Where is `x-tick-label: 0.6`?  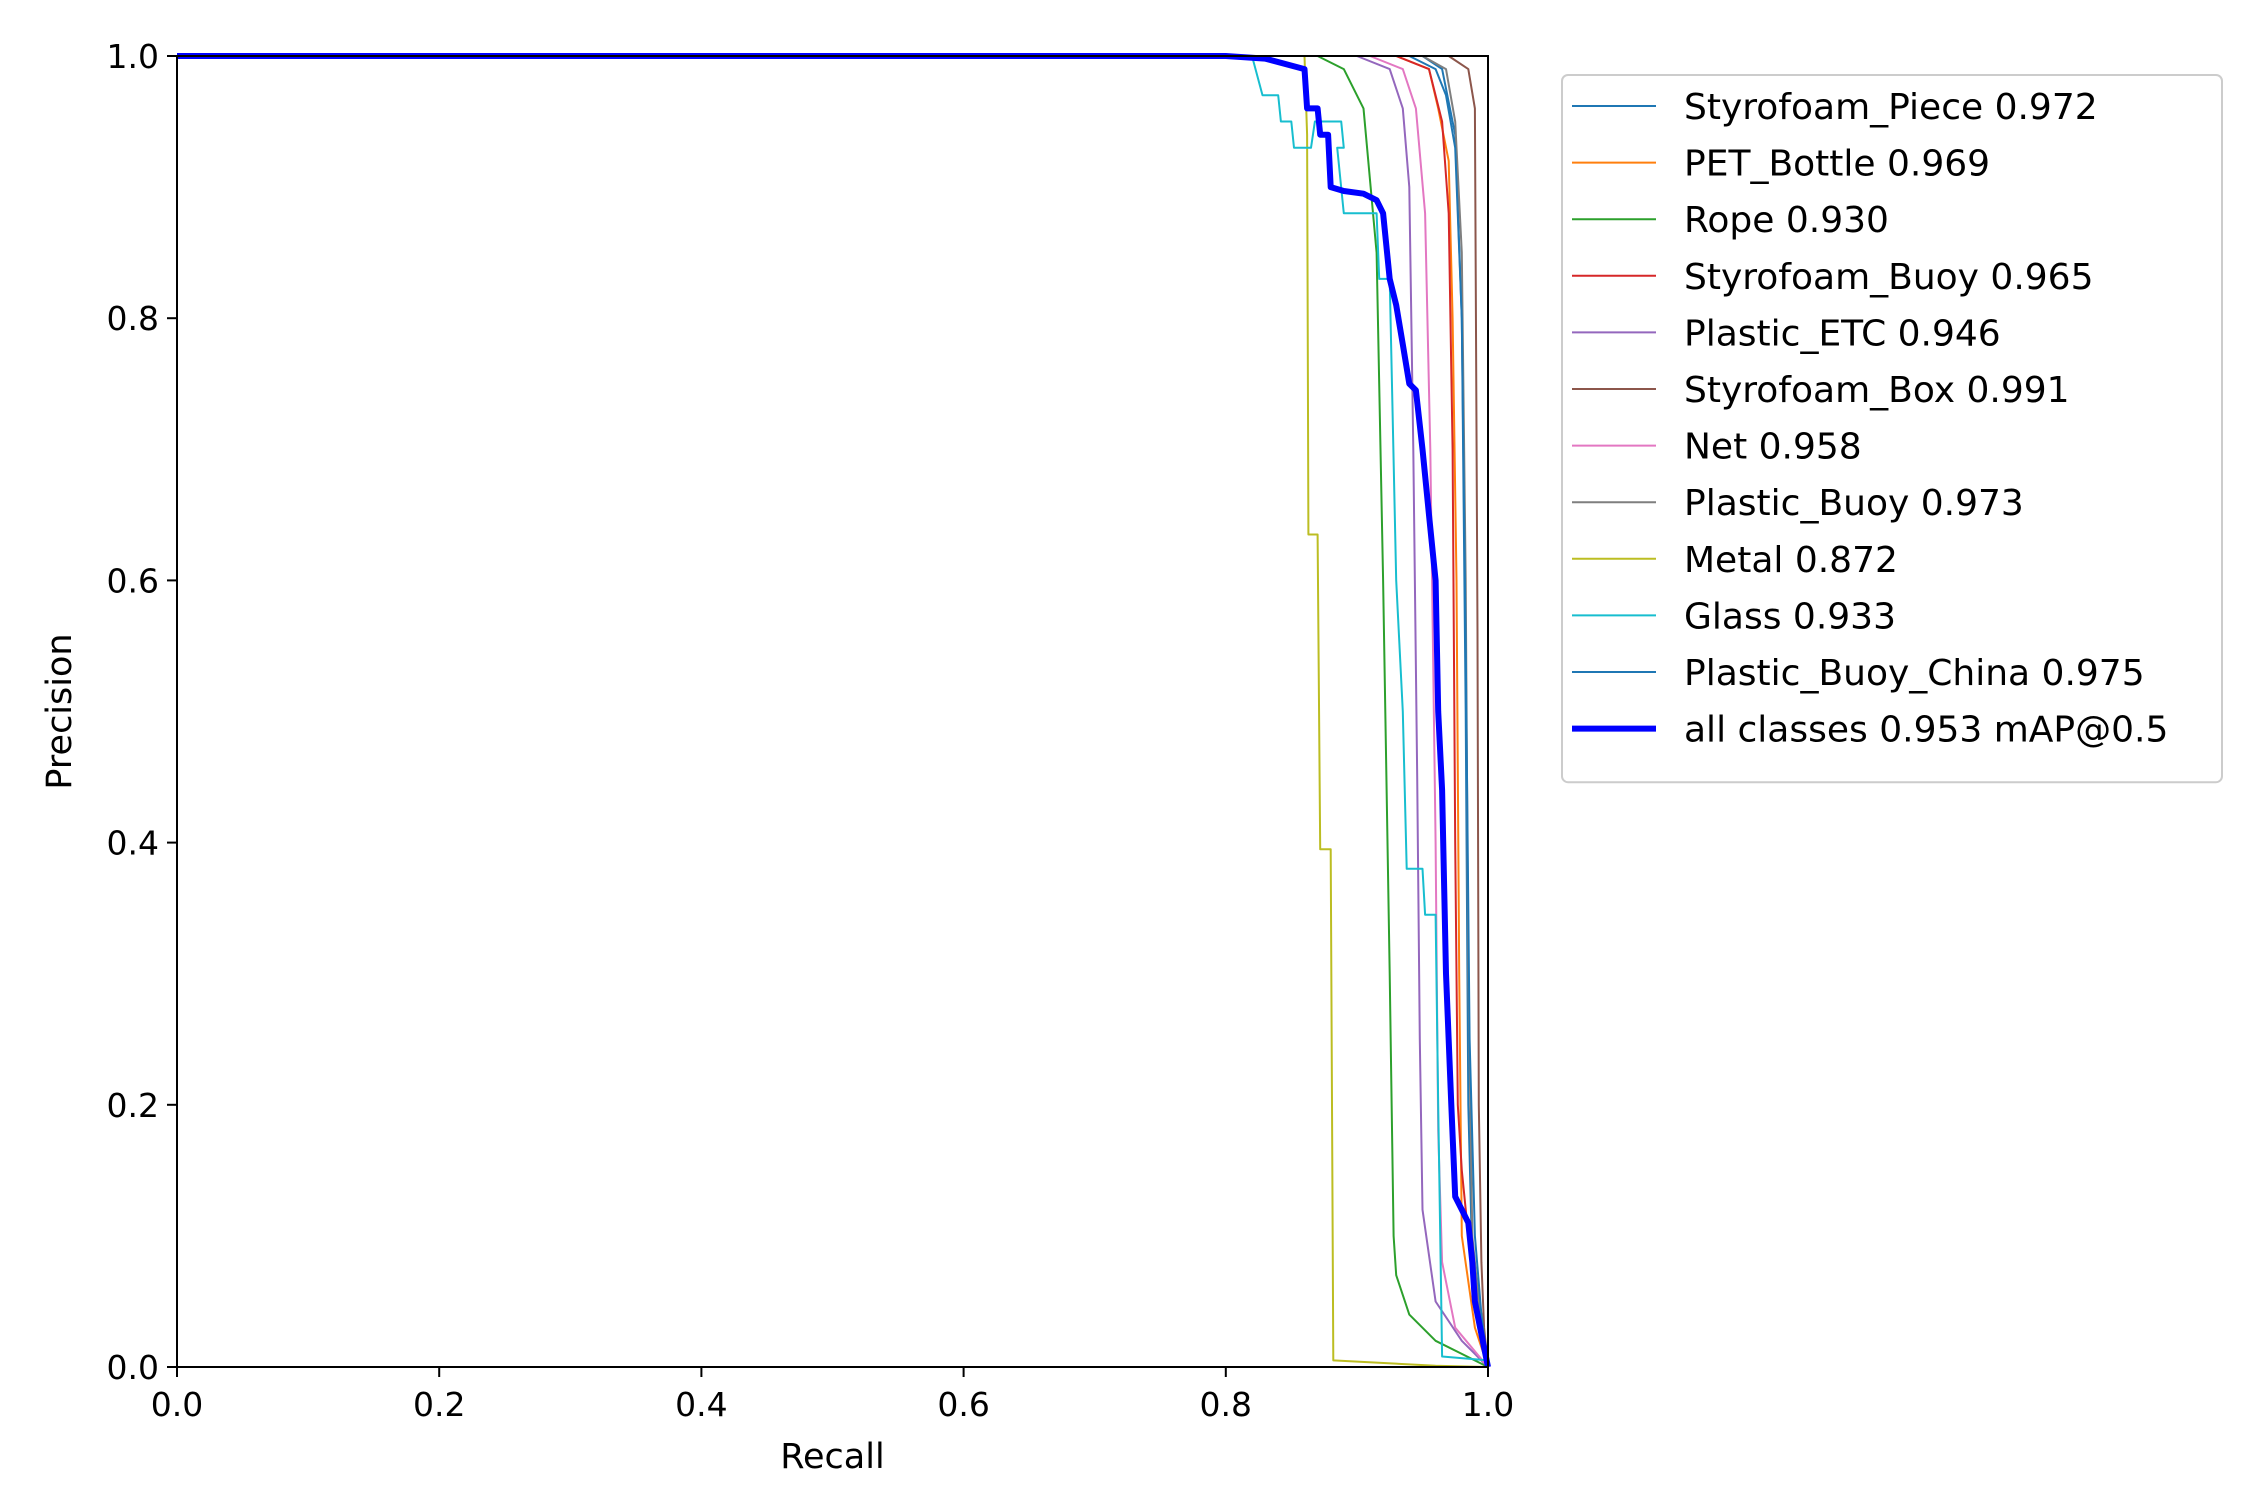 x-tick-label: 0.6 is located at coordinates (963, 1404).